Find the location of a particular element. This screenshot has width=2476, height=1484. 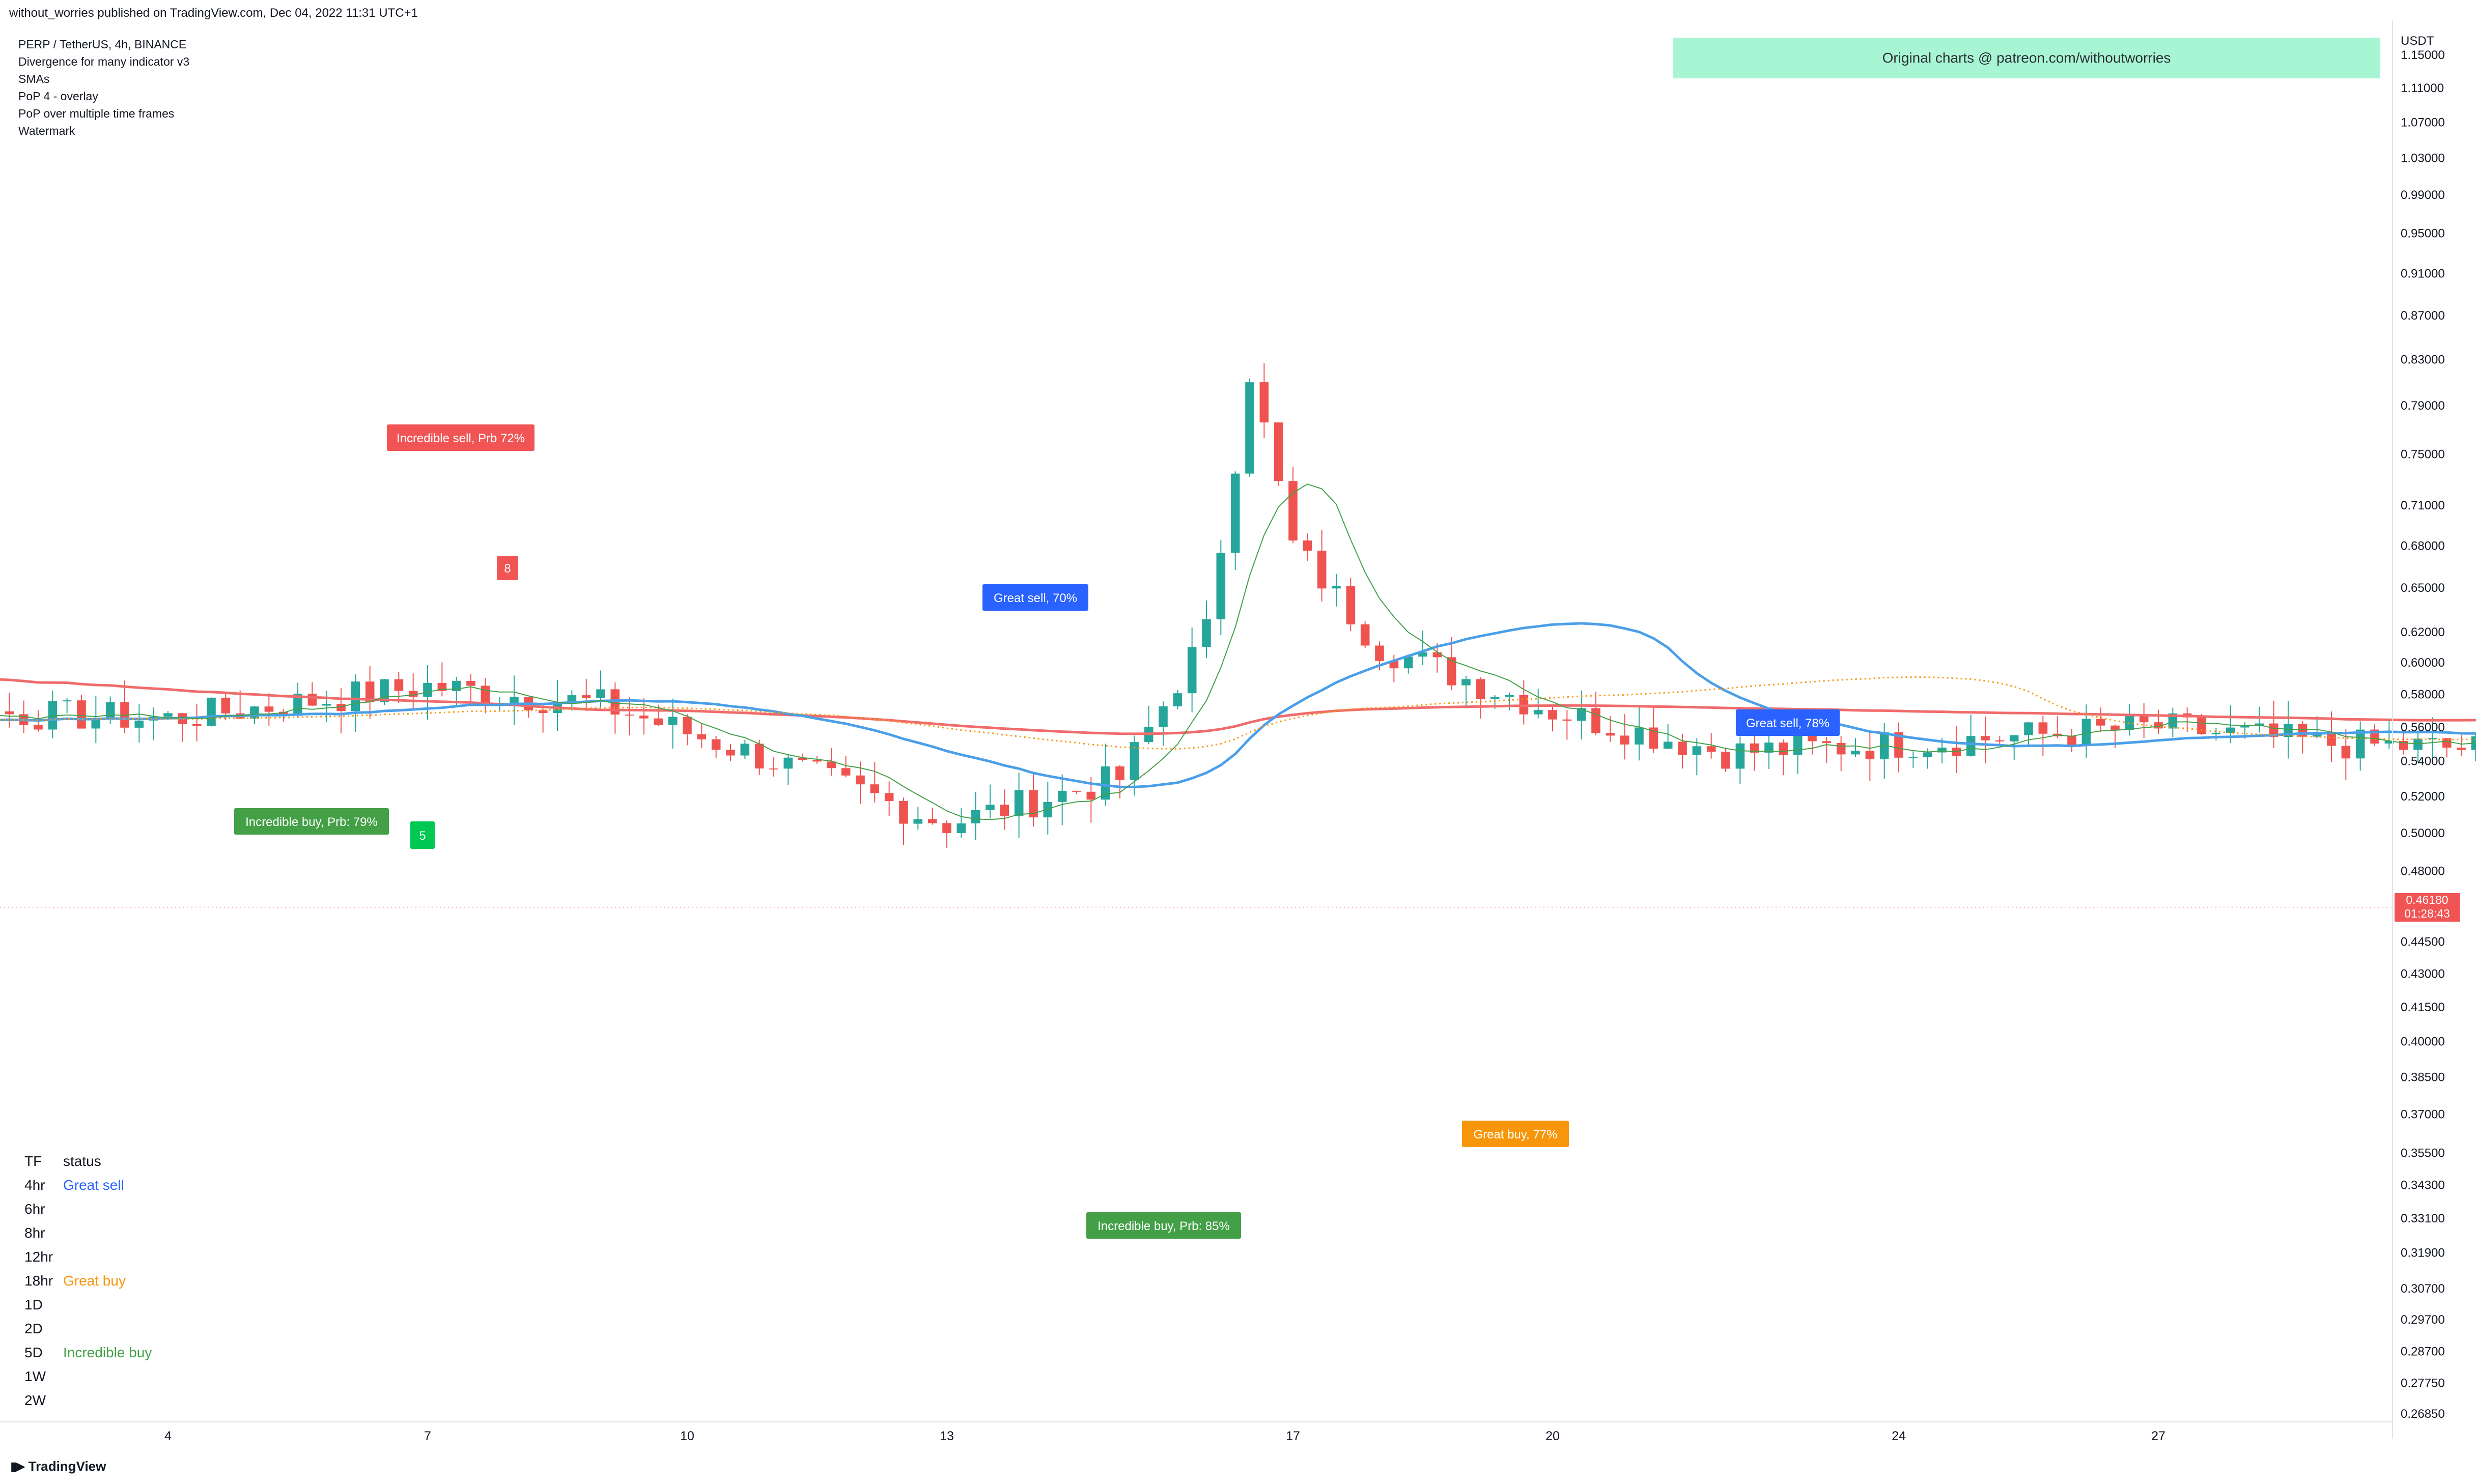

time-tick-label: 20 is located at coordinates (1552, 1436).